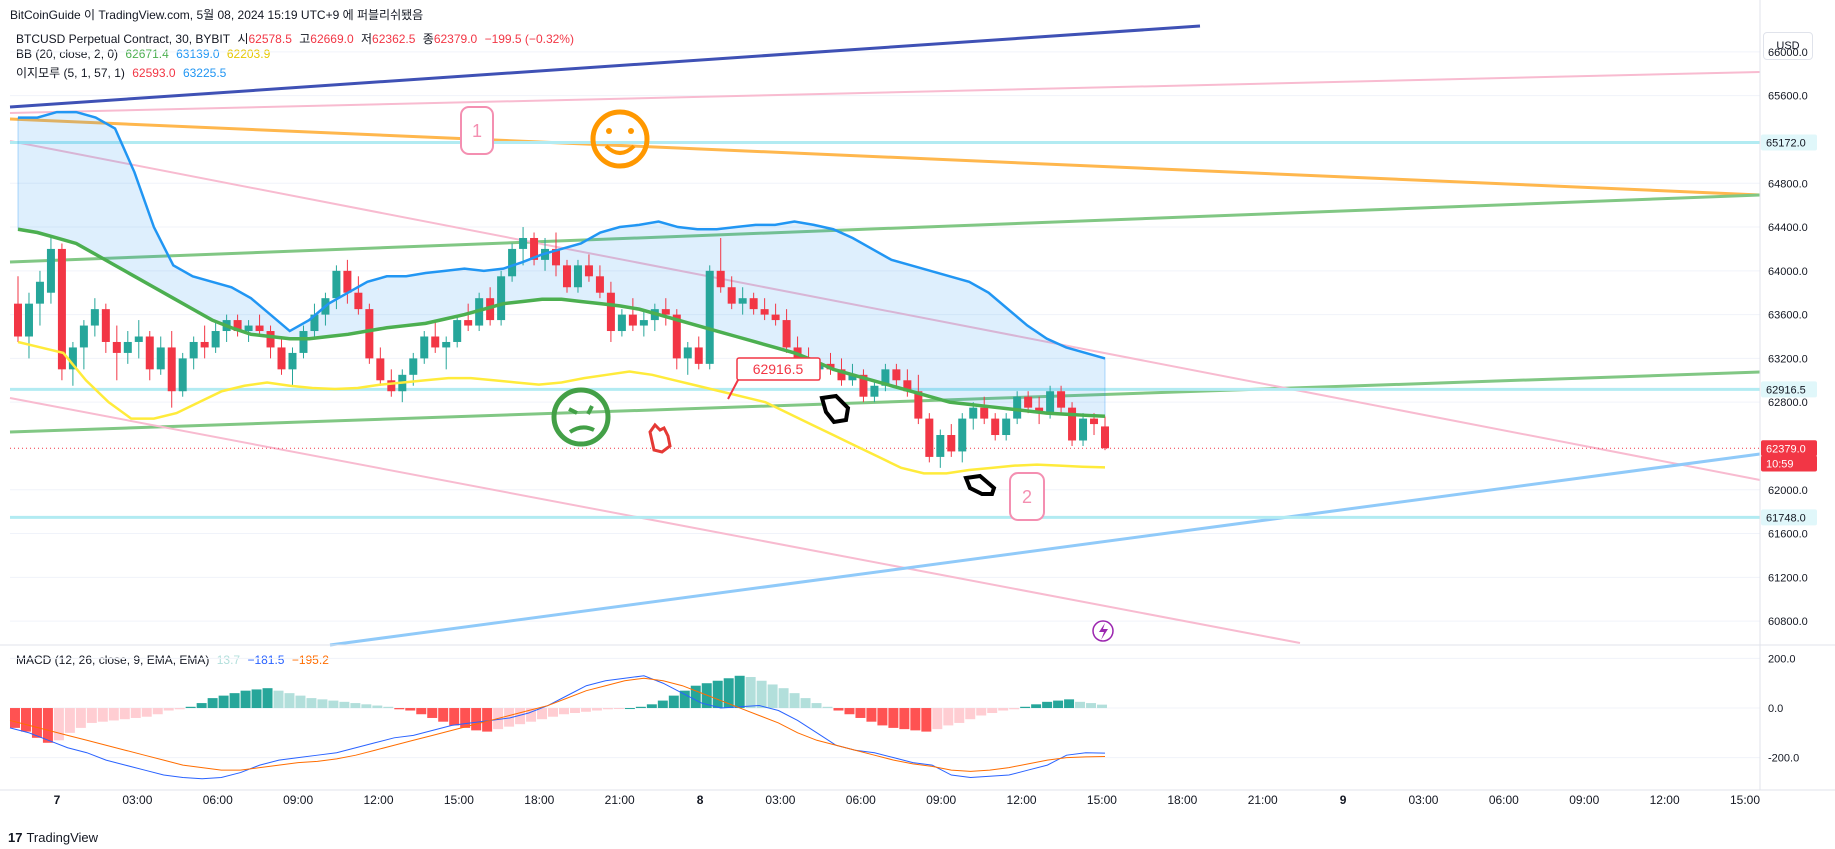  I want to click on tv-logo-icon: 17, so click(15, 837).